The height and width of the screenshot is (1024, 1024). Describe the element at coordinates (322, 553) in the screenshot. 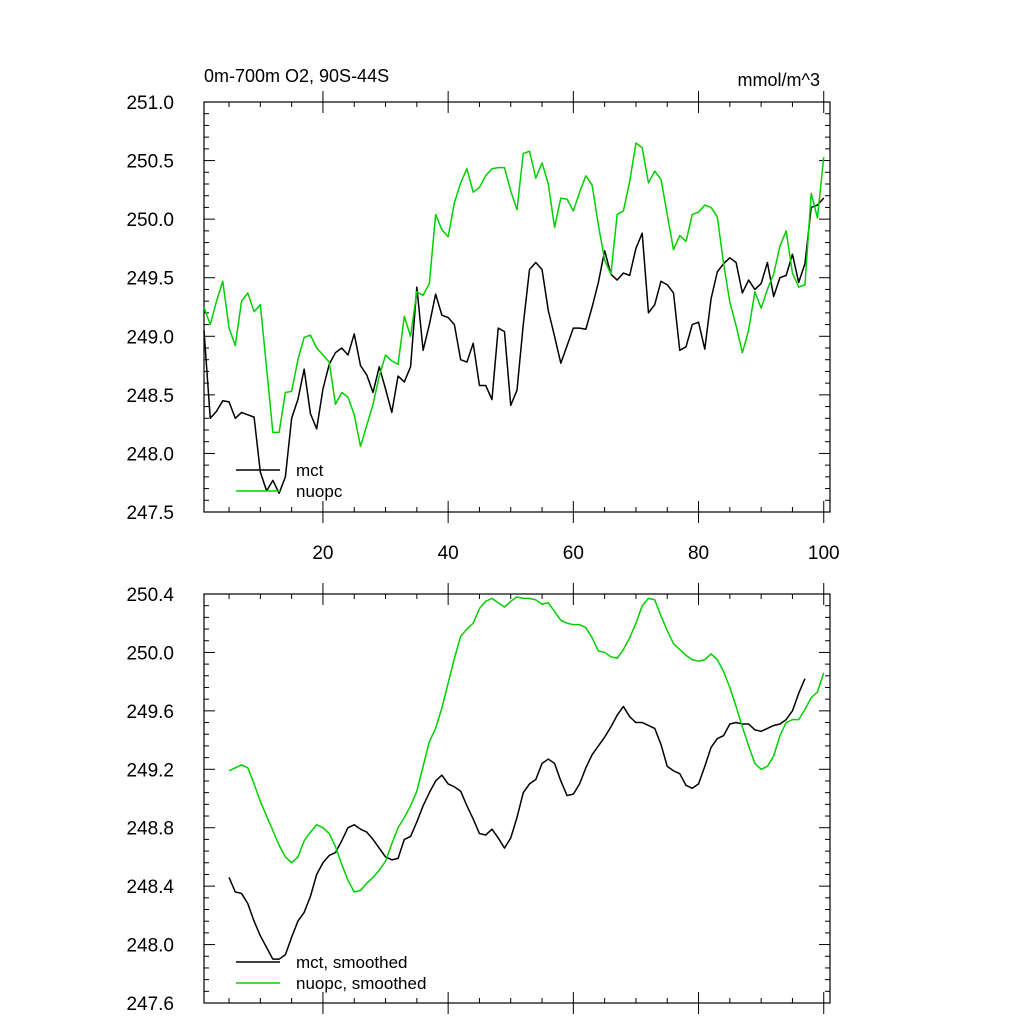

I see `x-tick-label: 20` at that location.